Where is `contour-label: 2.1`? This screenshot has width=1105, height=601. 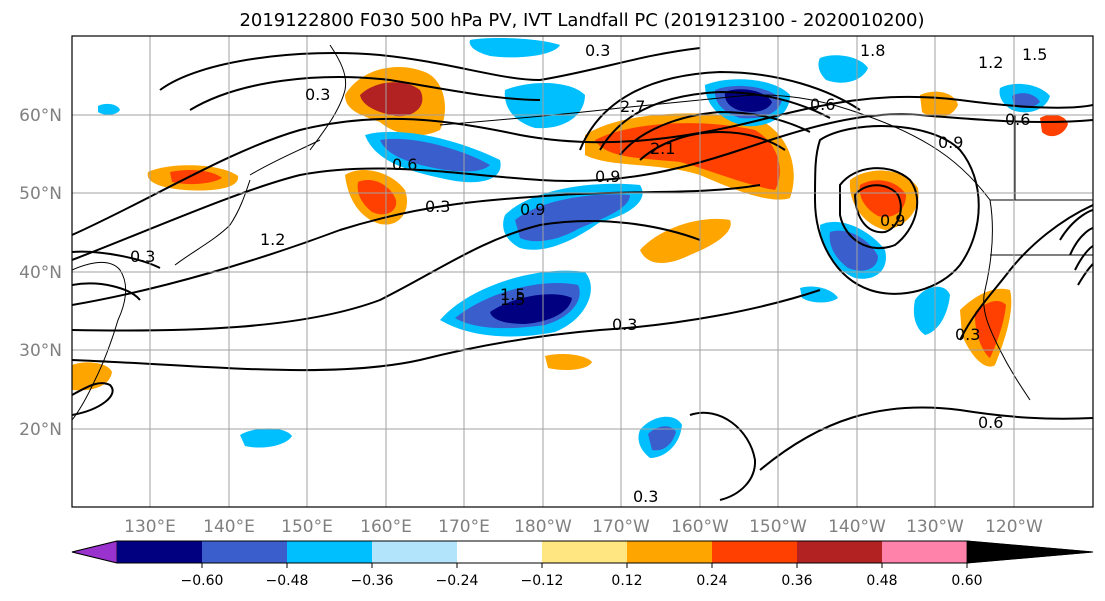
contour-label: 2.1 is located at coordinates (662, 148).